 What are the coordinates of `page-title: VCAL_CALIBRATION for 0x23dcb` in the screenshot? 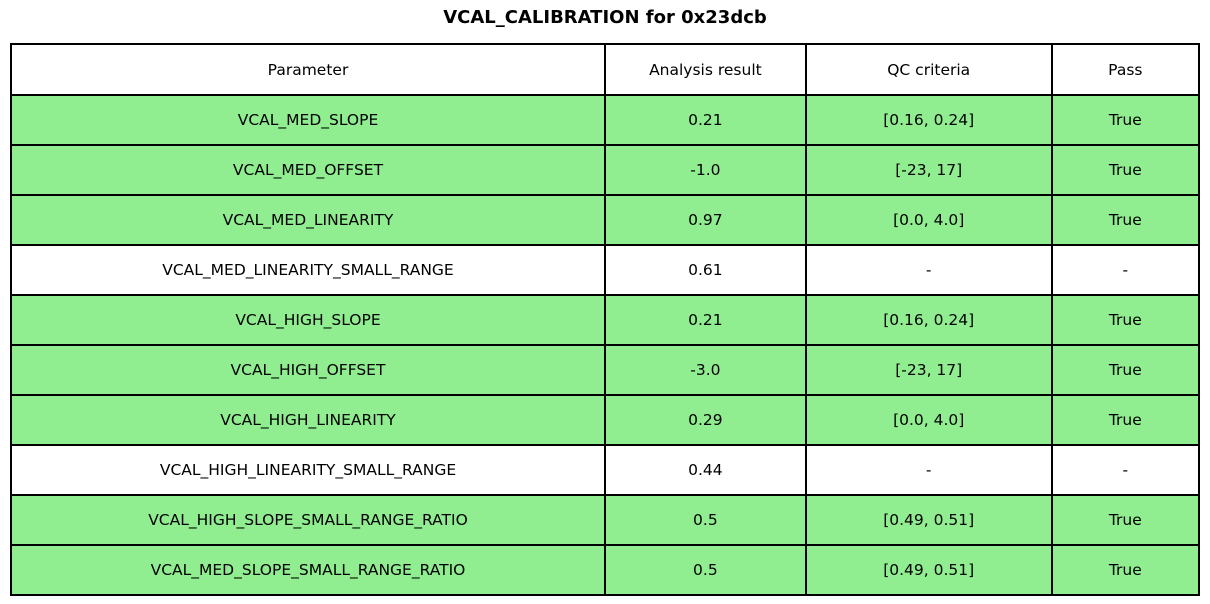 It's located at (605, 17).